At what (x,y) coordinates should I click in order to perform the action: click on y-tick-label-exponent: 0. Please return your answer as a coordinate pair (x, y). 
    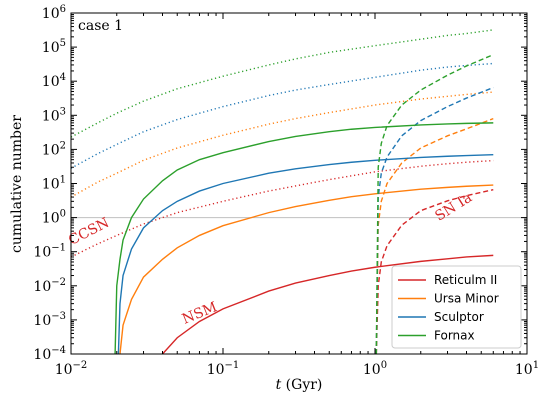
    Looking at the image, I should click on (63, 214).